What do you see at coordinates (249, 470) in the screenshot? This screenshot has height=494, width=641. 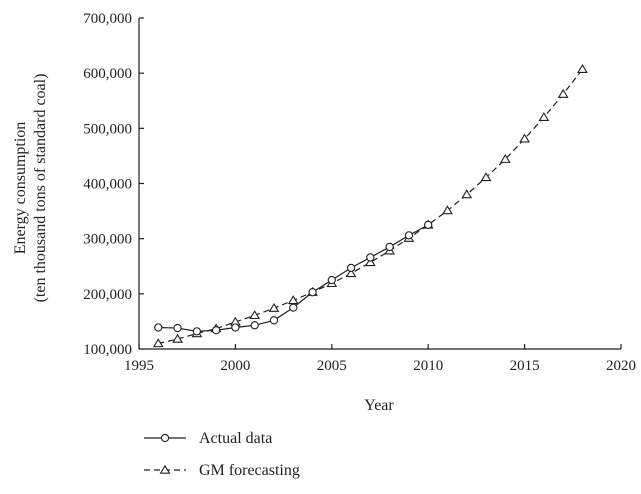 I see `legend-label-gm-forecasting: GM forecasting` at bounding box center [249, 470].